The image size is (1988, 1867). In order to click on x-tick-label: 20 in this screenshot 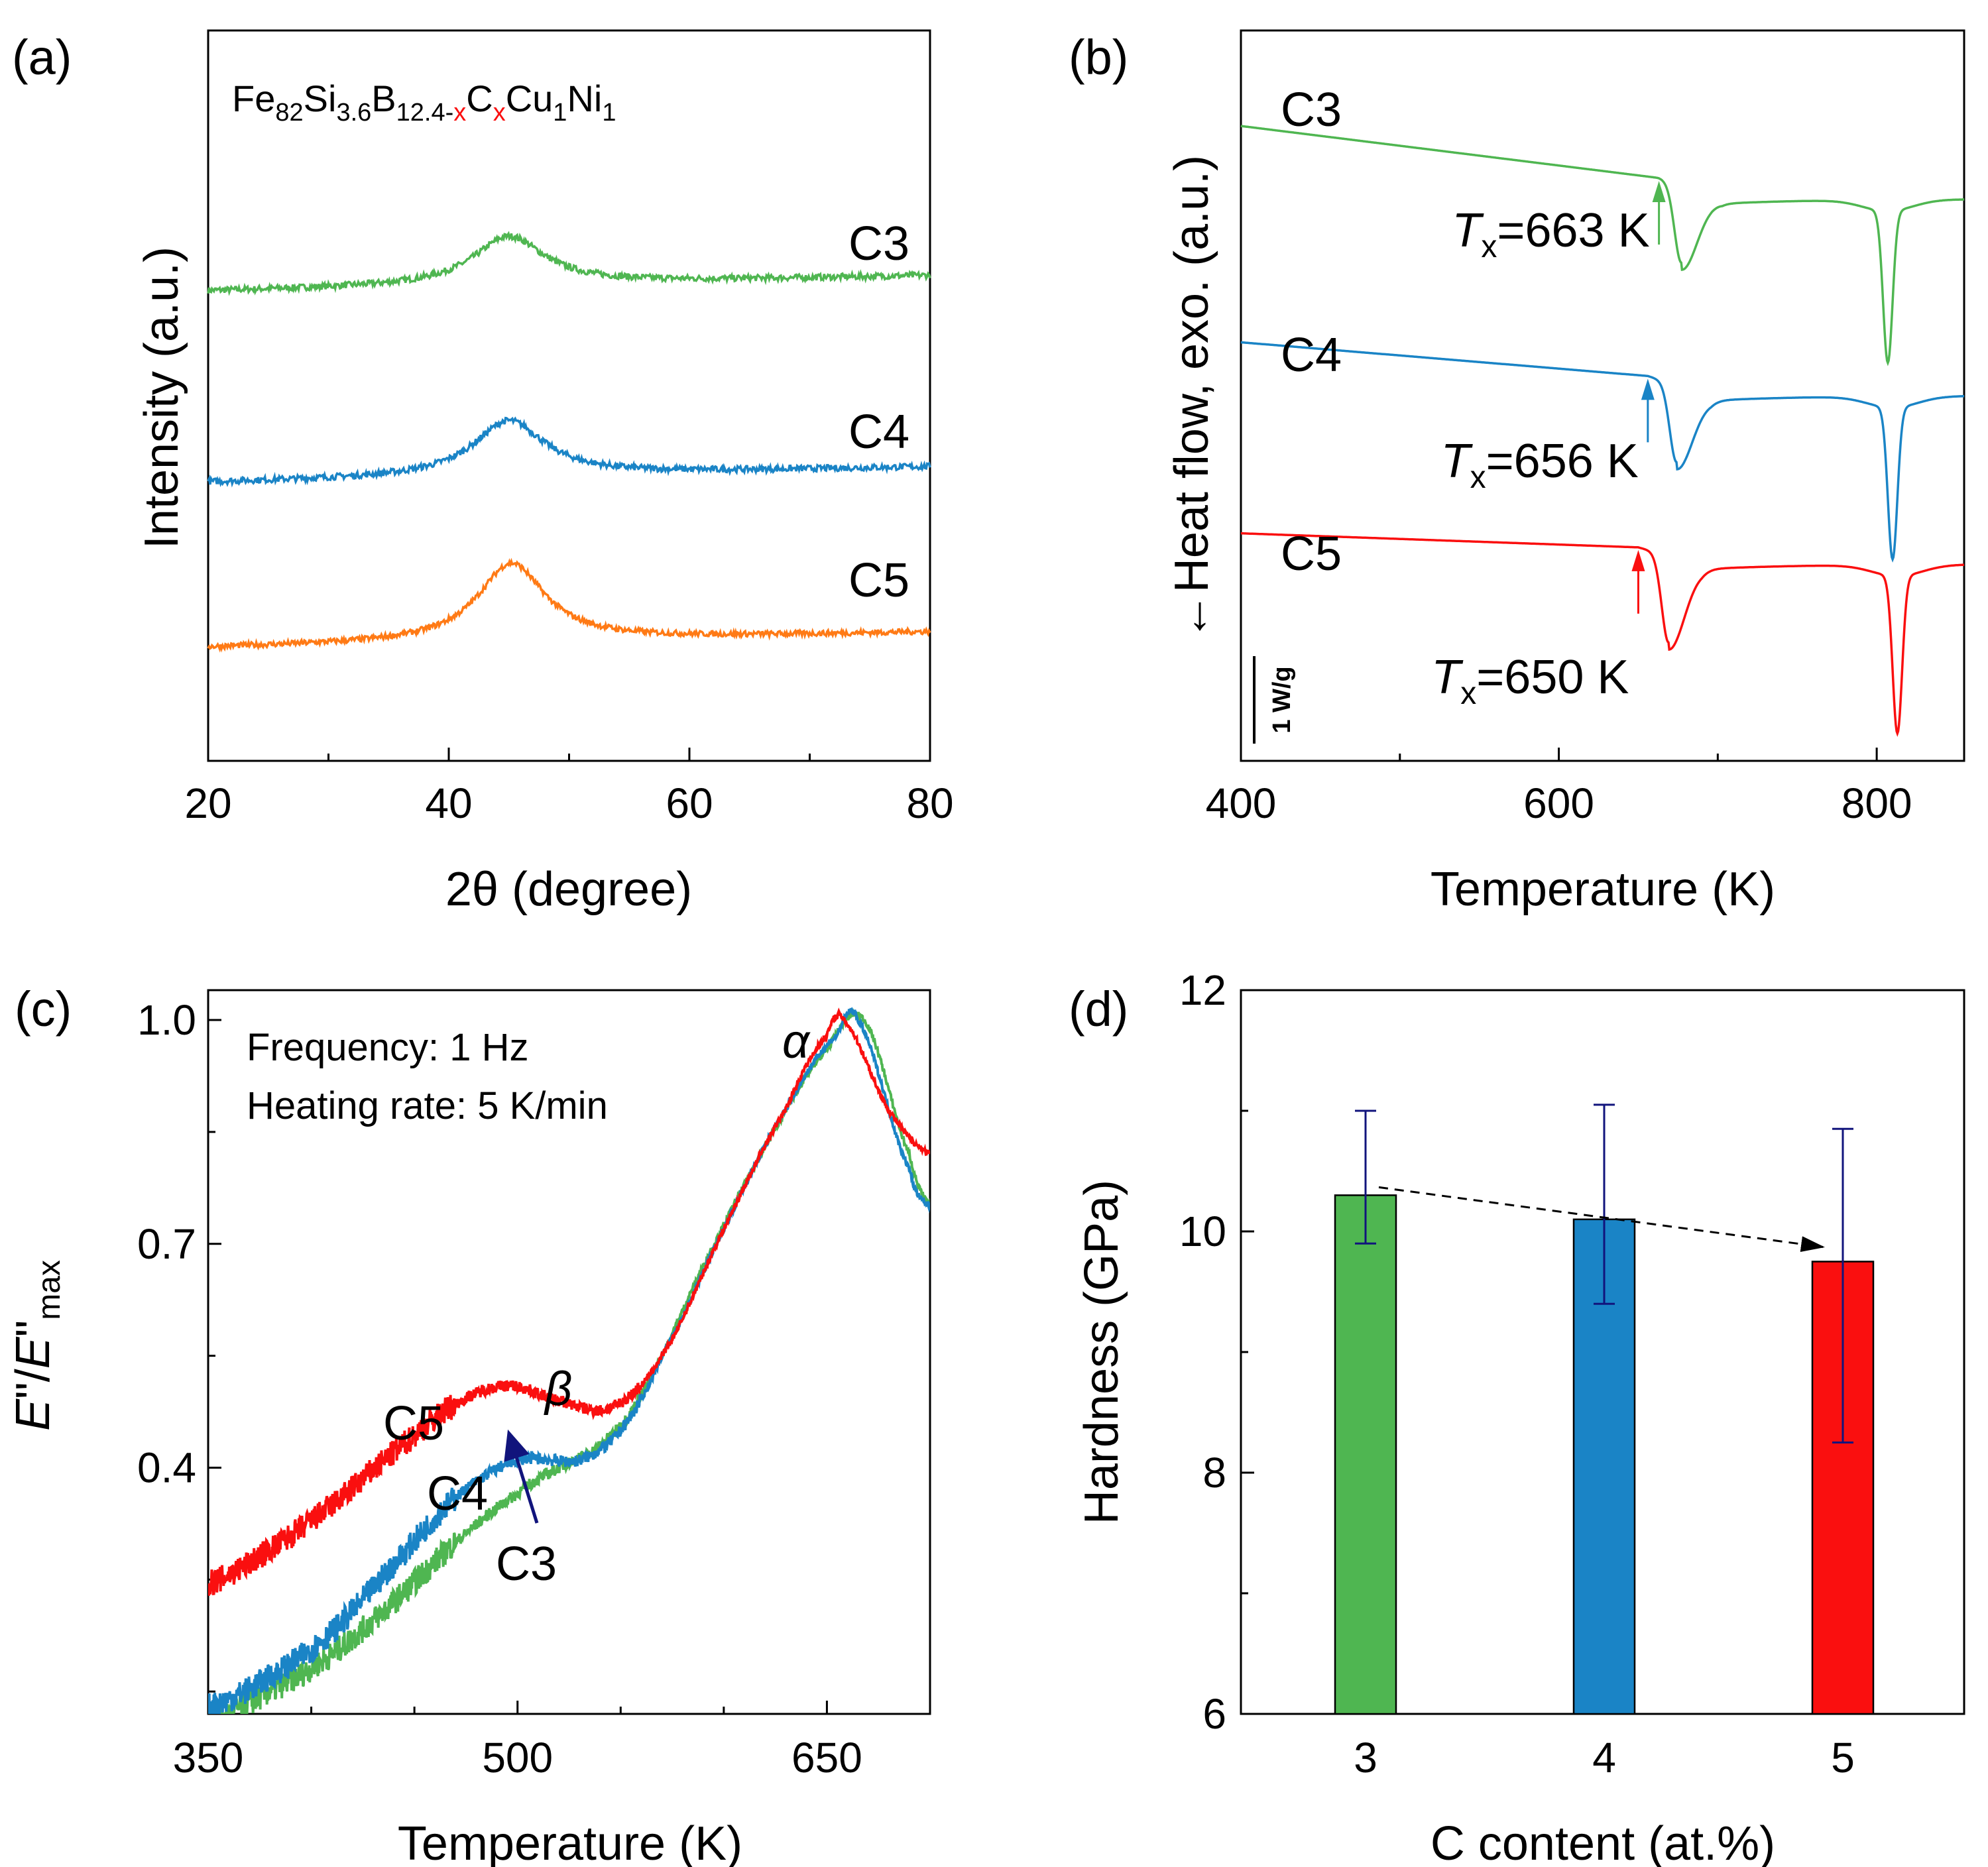, I will do `click(207, 803)`.